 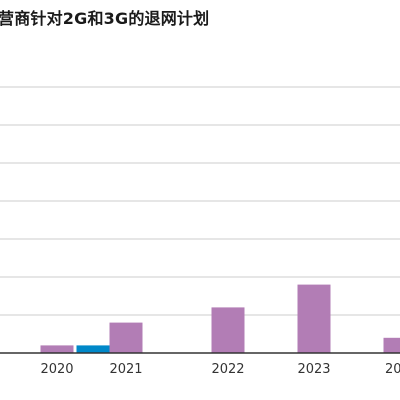 What do you see at coordinates (313, 369) in the screenshot?
I see `x-tick-label-2023: 2023` at bounding box center [313, 369].